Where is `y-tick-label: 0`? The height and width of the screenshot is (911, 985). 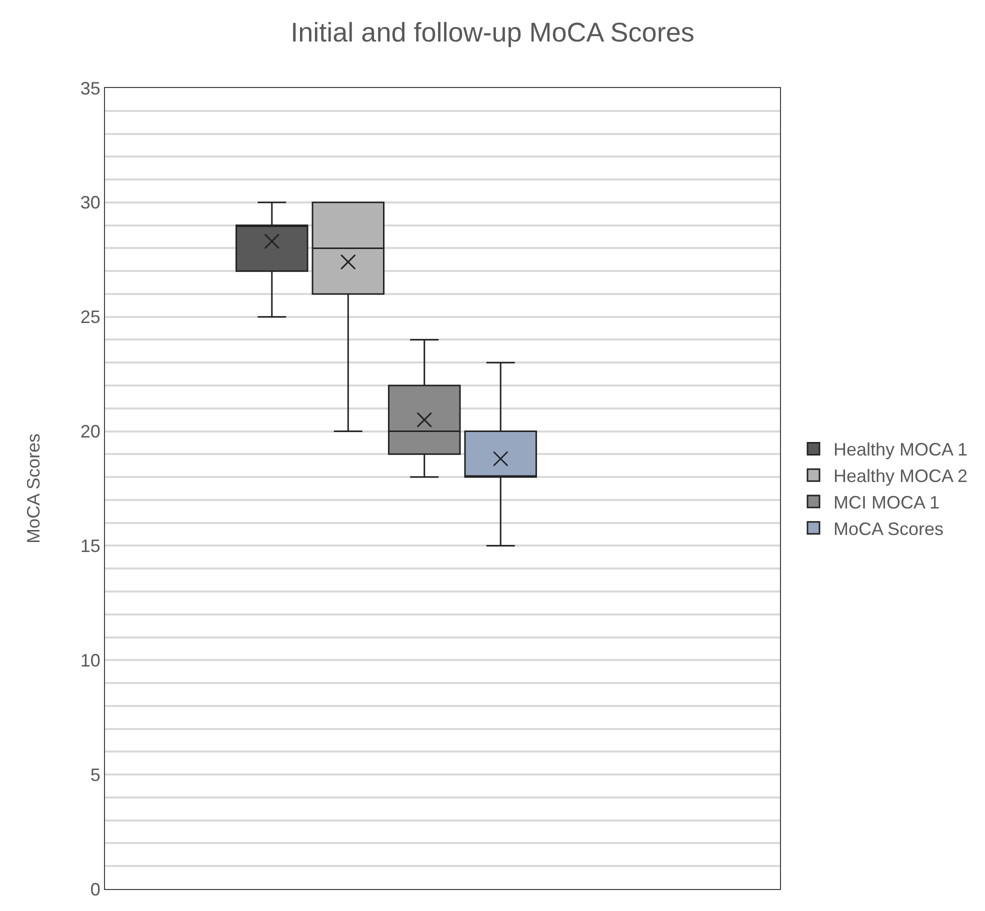
y-tick-label: 0 is located at coordinates (95, 889).